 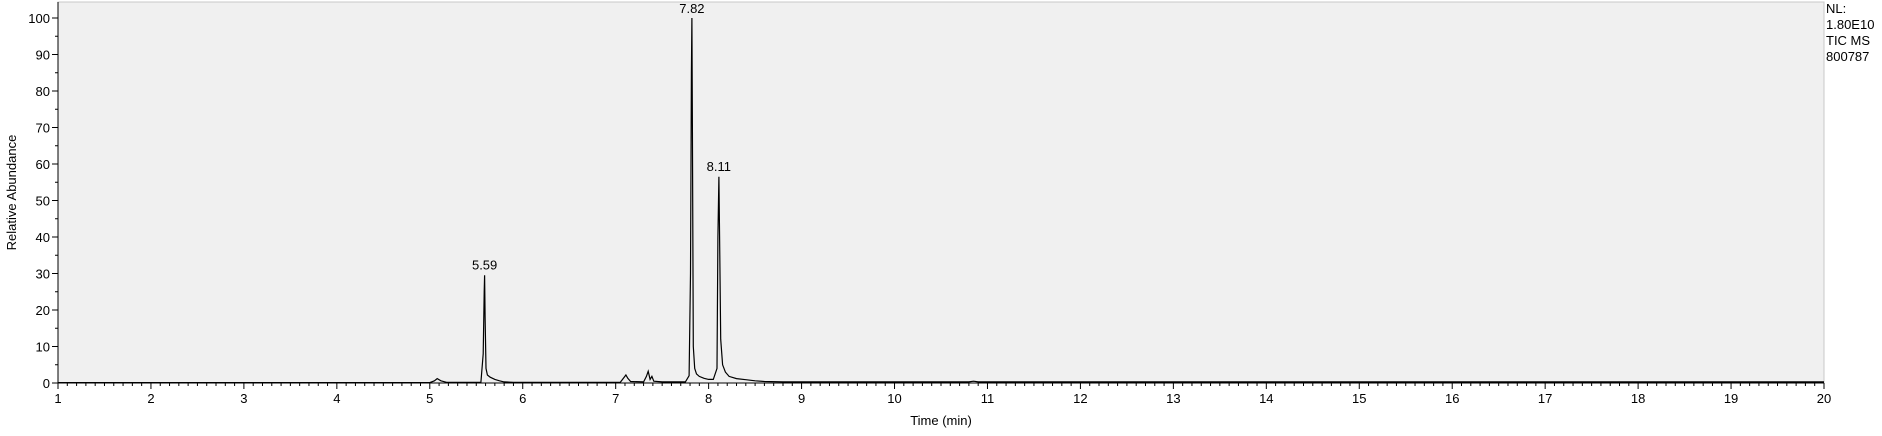 What do you see at coordinates (1638, 398) in the screenshot?
I see `x-tick-label: 18` at bounding box center [1638, 398].